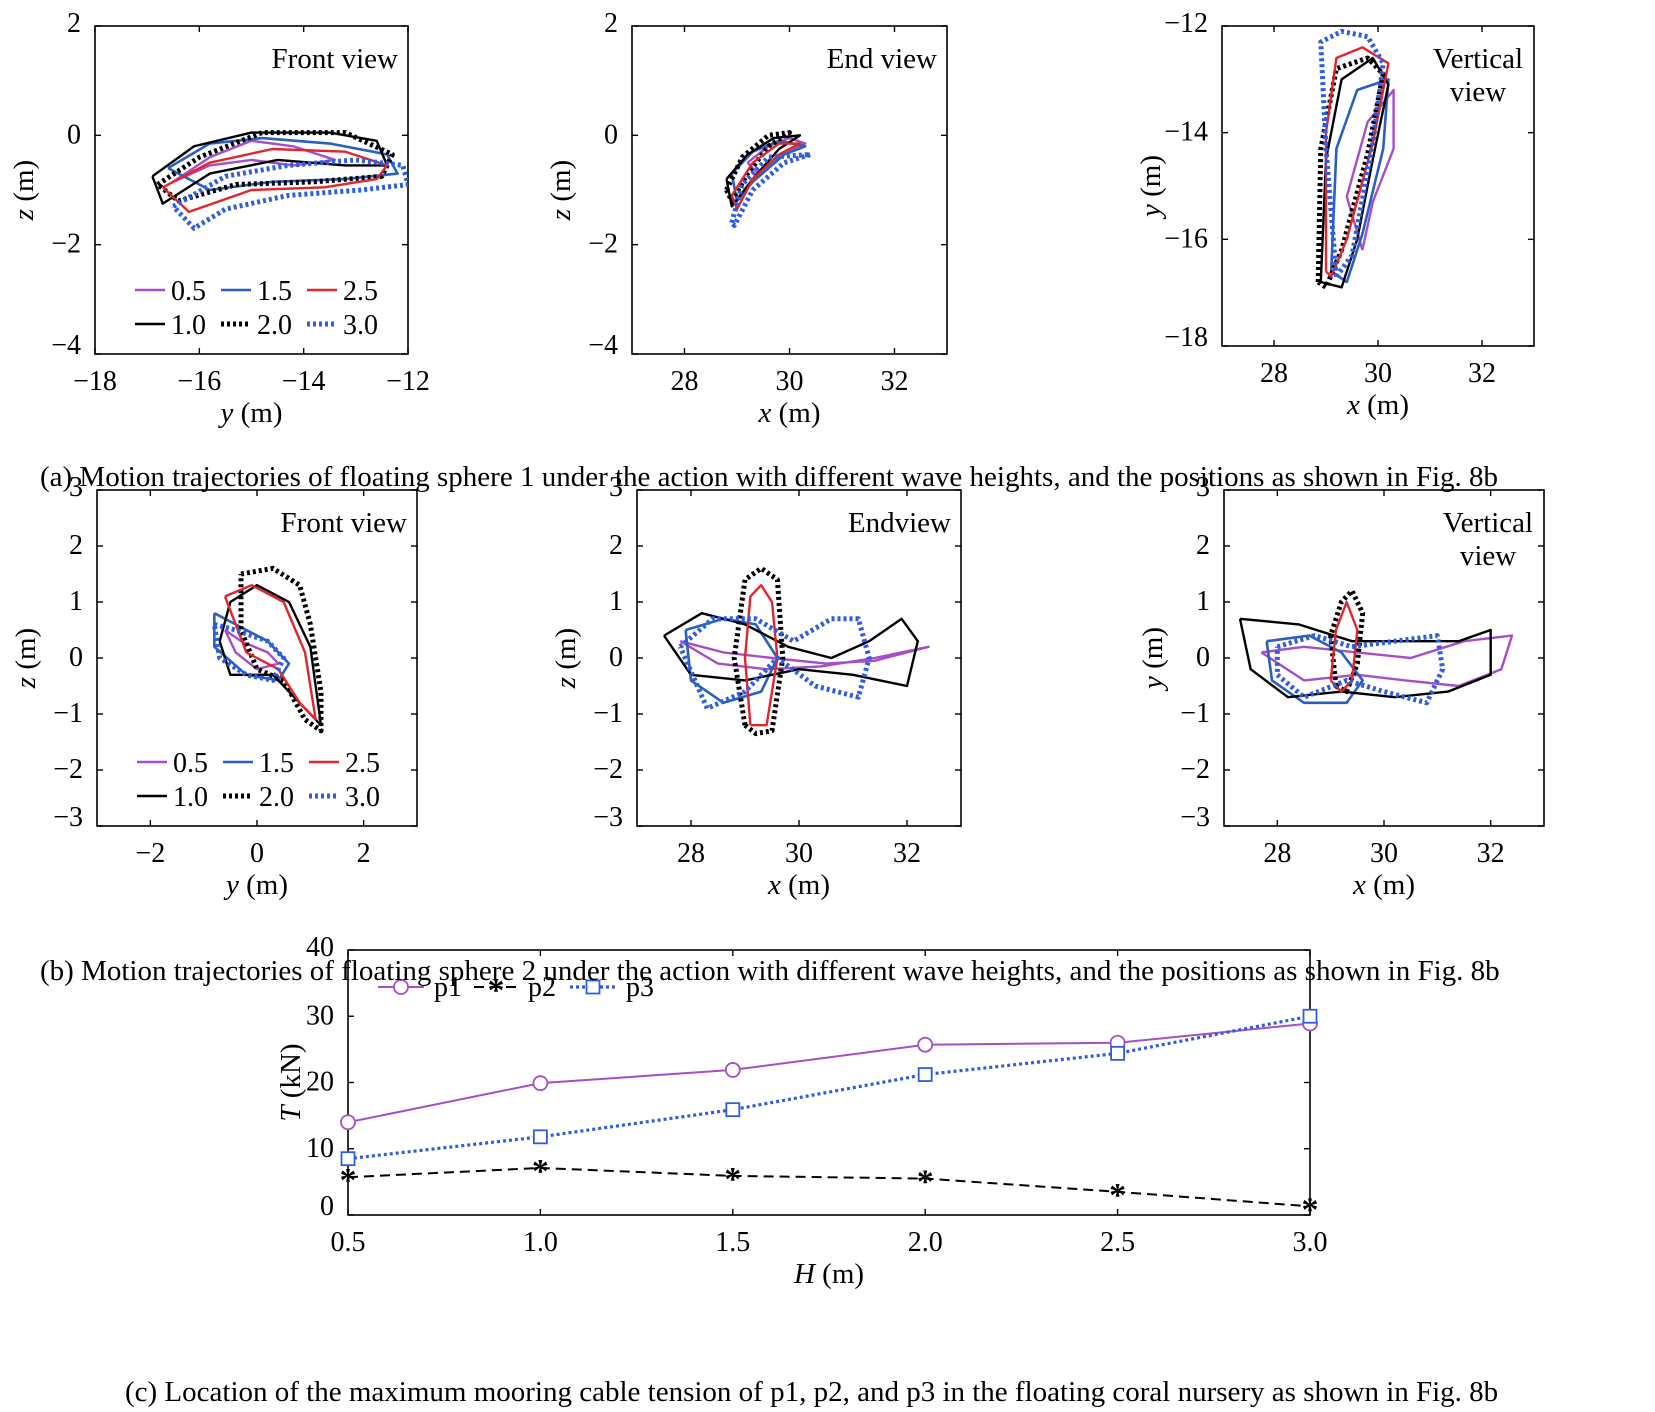 The height and width of the screenshot is (1412, 1655). What do you see at coordinates (540, 1242) in the screenshot?
I see `x-tick-label: 1.0` at bounding box center [540, 1242].